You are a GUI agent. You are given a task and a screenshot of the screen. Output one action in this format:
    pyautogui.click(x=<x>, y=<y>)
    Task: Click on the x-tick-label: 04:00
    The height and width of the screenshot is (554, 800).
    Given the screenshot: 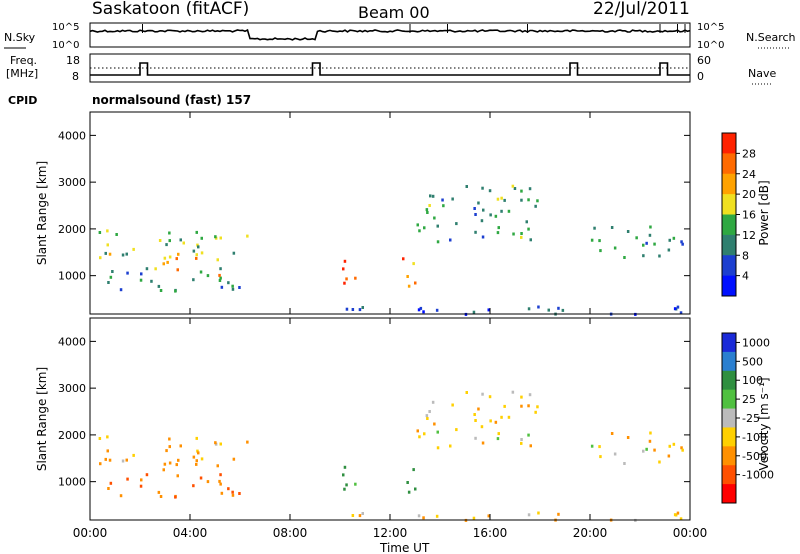 What is the action you would take?
    pyautogui.click(x=190, y=533)
    